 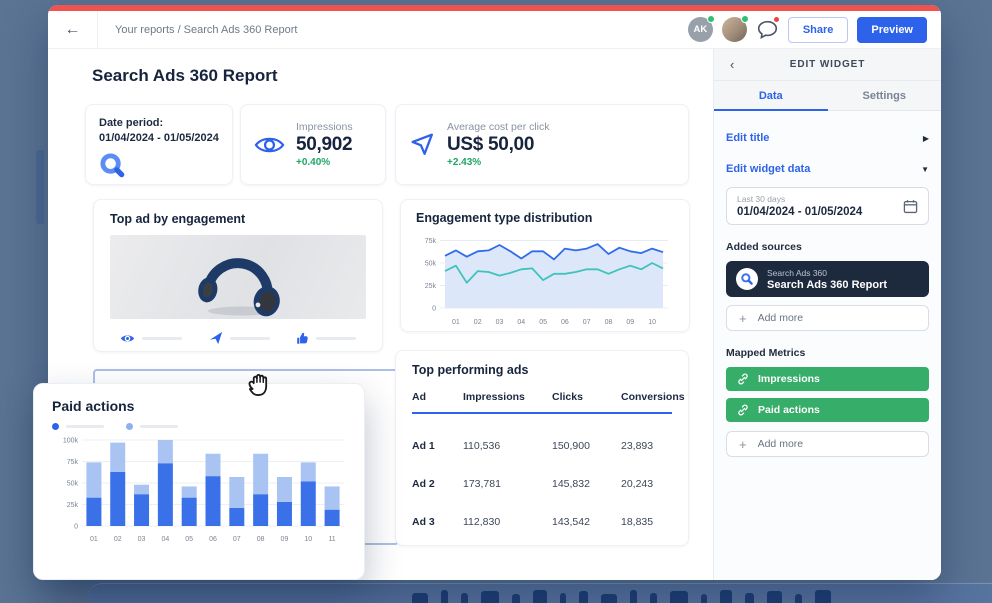 I want to click on paid-actions-bar-chart: 100k 75k 50k 25k 0 01 02 03 04 05 06 07 08 09 10 11, so click(x=203, y=490).